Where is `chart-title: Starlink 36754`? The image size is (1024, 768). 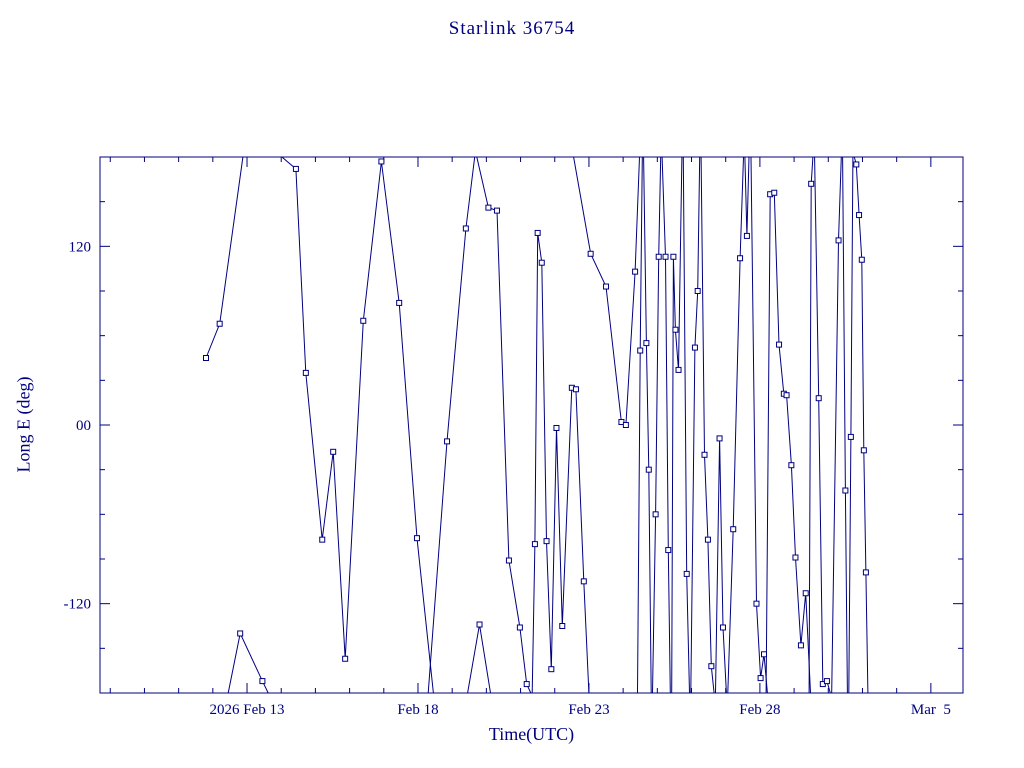 chart-title: Starlink 36754 is located at coordinates (512, 28).